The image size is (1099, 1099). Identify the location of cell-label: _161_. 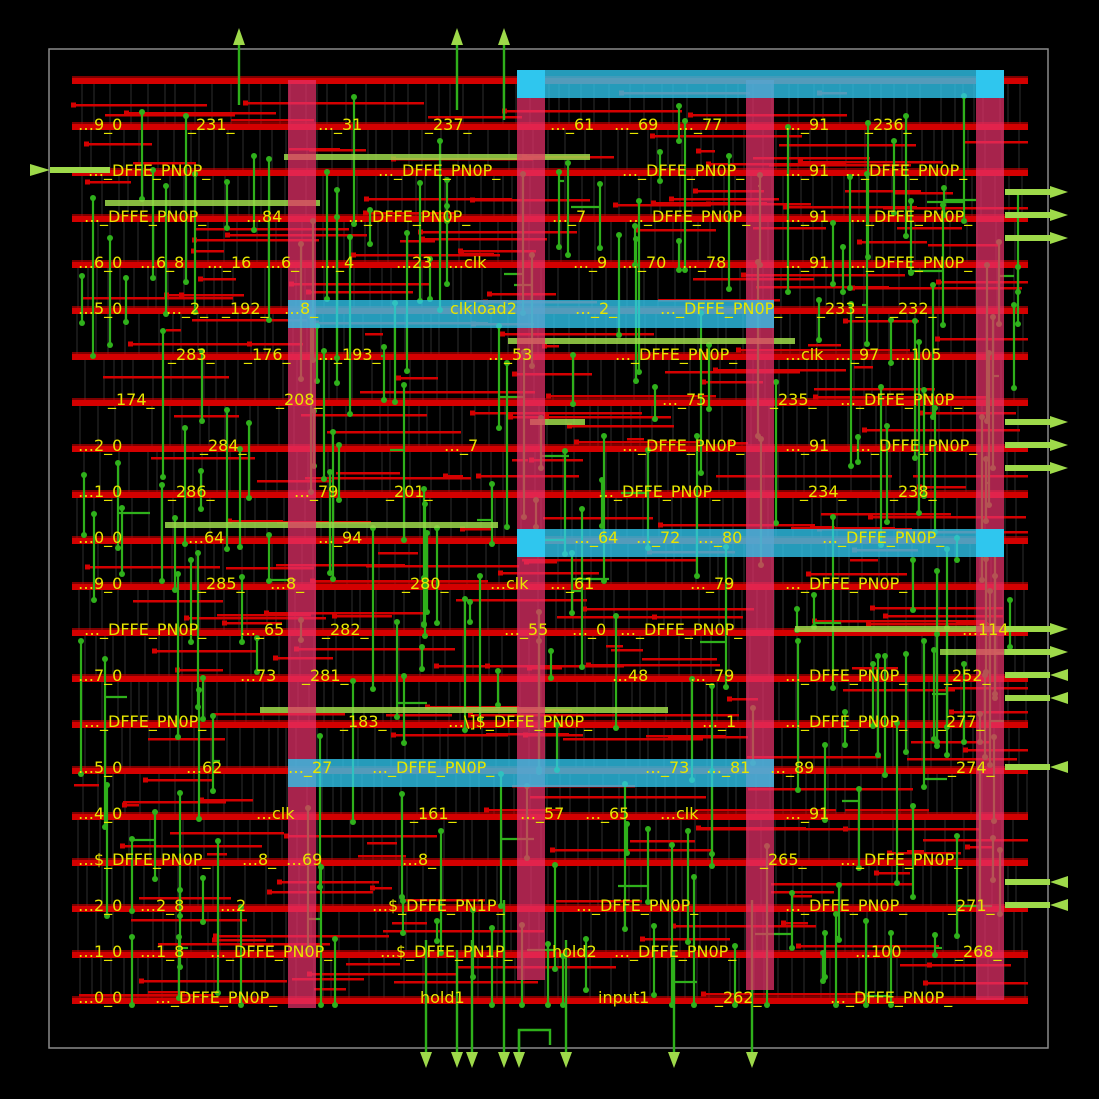
(433, 814).